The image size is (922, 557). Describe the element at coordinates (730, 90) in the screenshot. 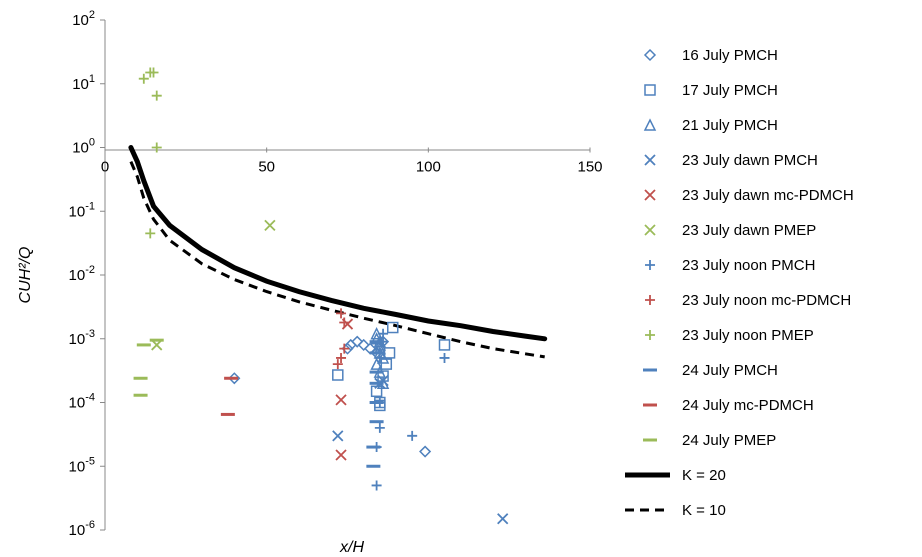

I see `legend-label: 17 July PMCH` at that location.